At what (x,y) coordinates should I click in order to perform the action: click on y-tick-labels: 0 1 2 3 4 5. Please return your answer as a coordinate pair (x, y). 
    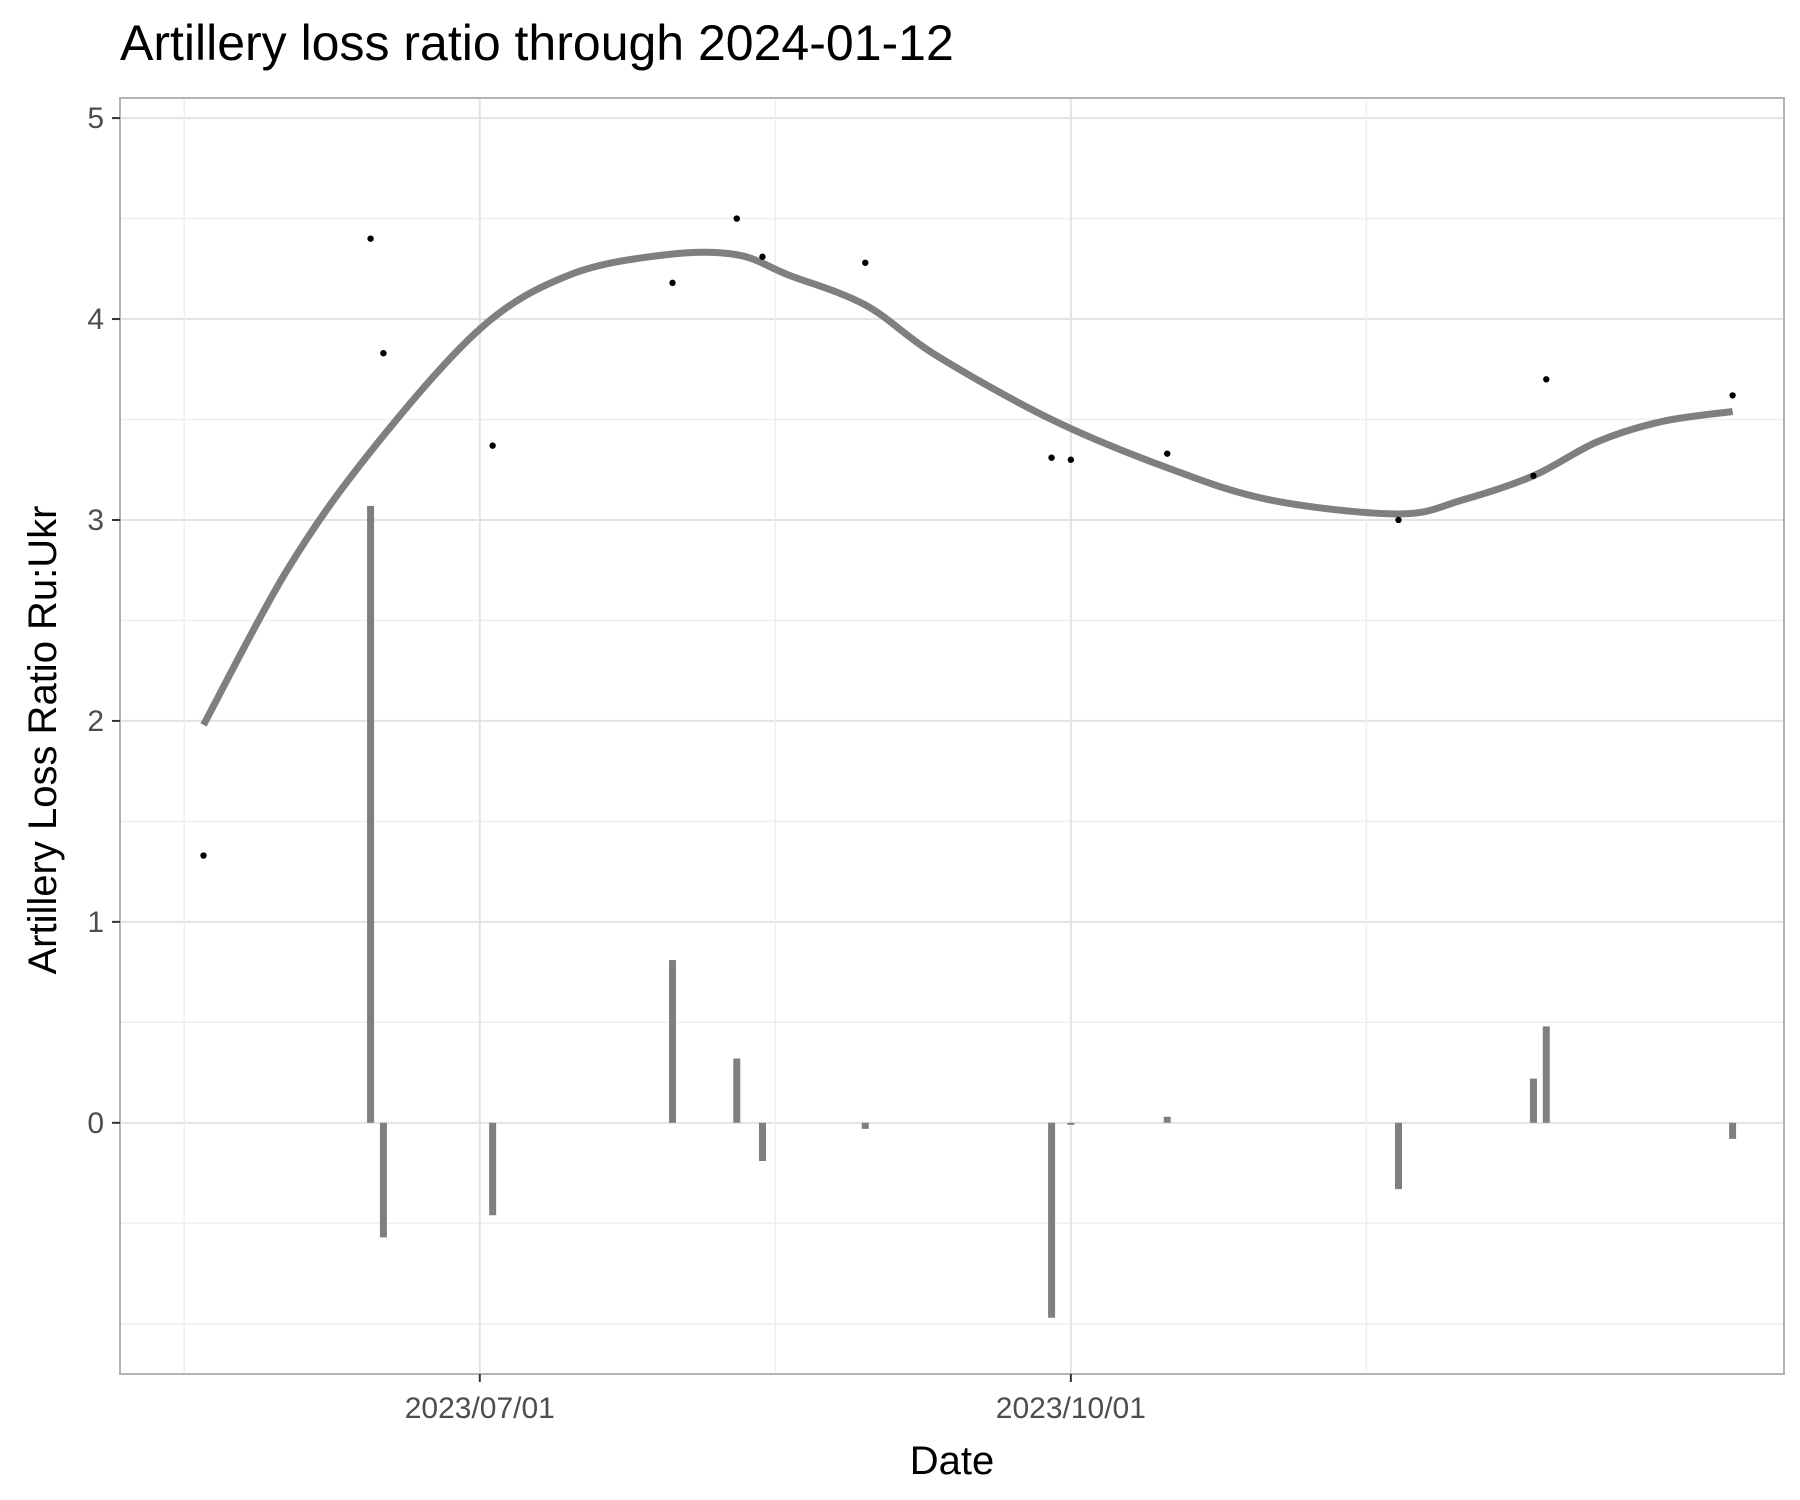
    Looking at the image, I should click on (103, 621).